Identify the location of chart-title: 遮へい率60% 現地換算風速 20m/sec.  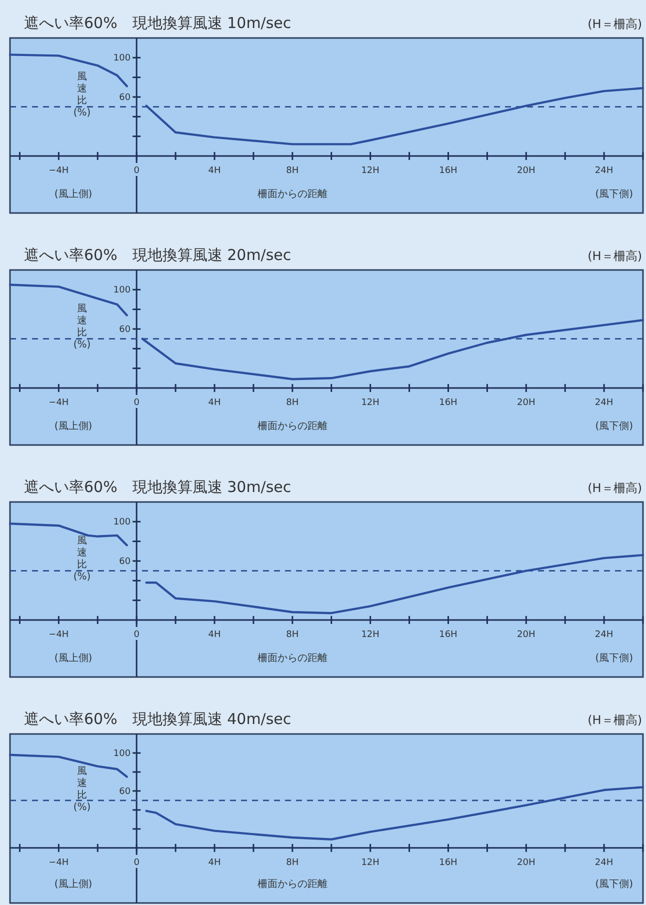
(158, 255).